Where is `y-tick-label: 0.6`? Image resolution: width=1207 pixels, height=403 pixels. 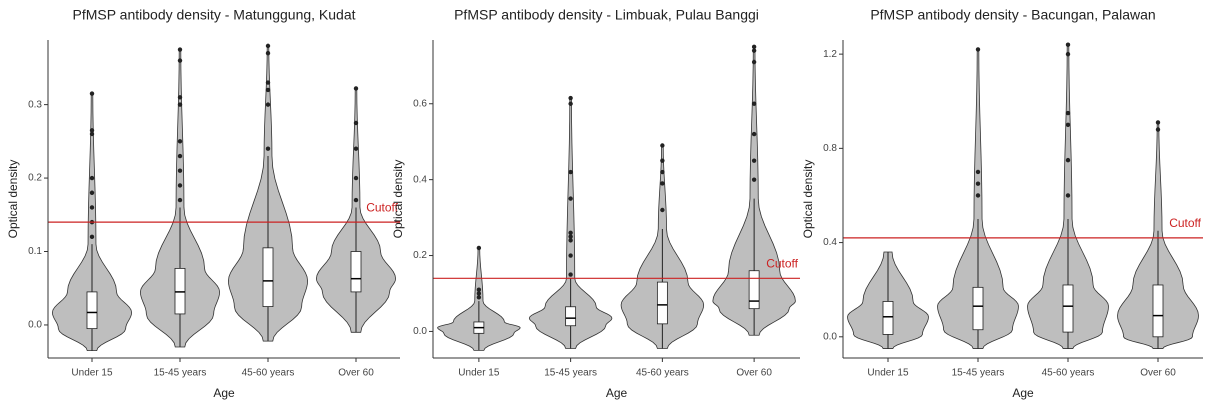 y-tick-label: 0.6 is located at coordinates (420, 103).